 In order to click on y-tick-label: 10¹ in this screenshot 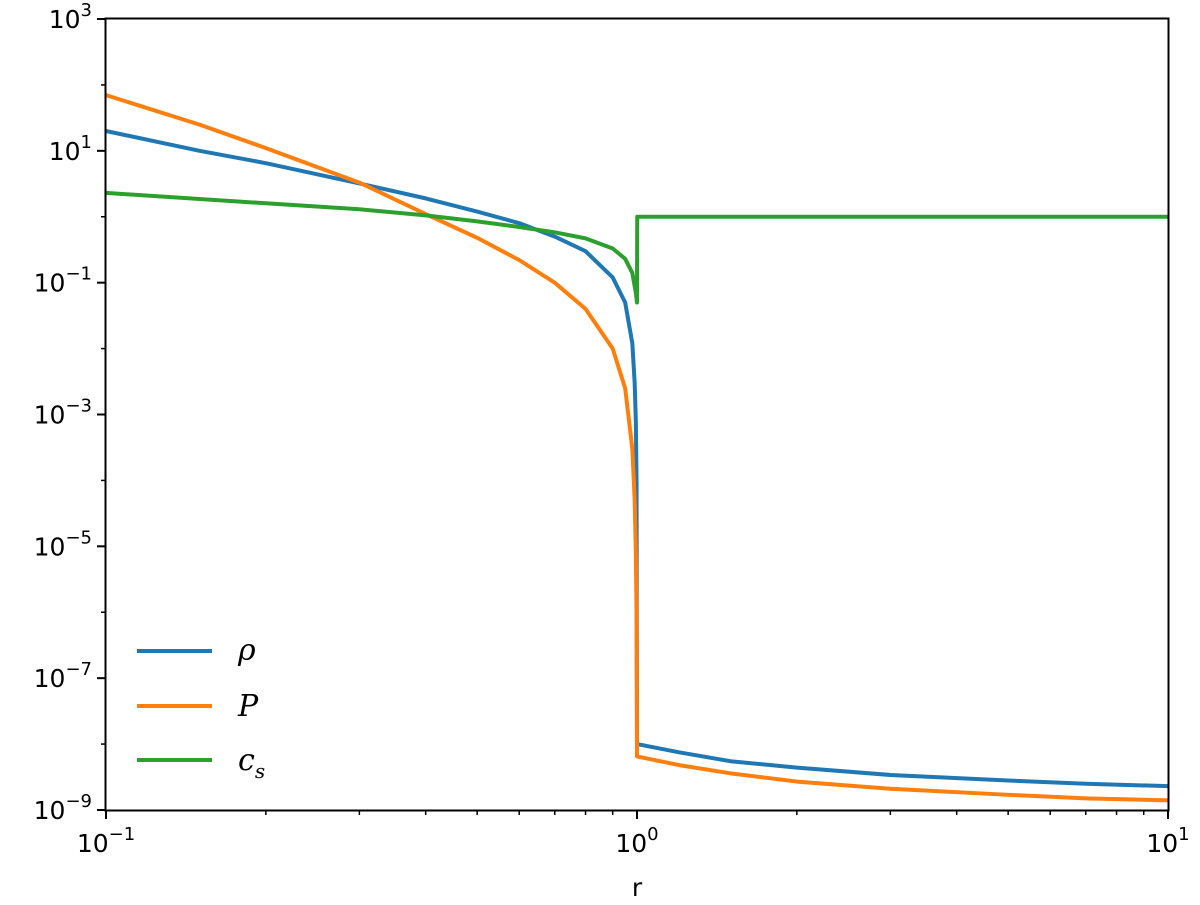, I will do `click(70, 149)`.